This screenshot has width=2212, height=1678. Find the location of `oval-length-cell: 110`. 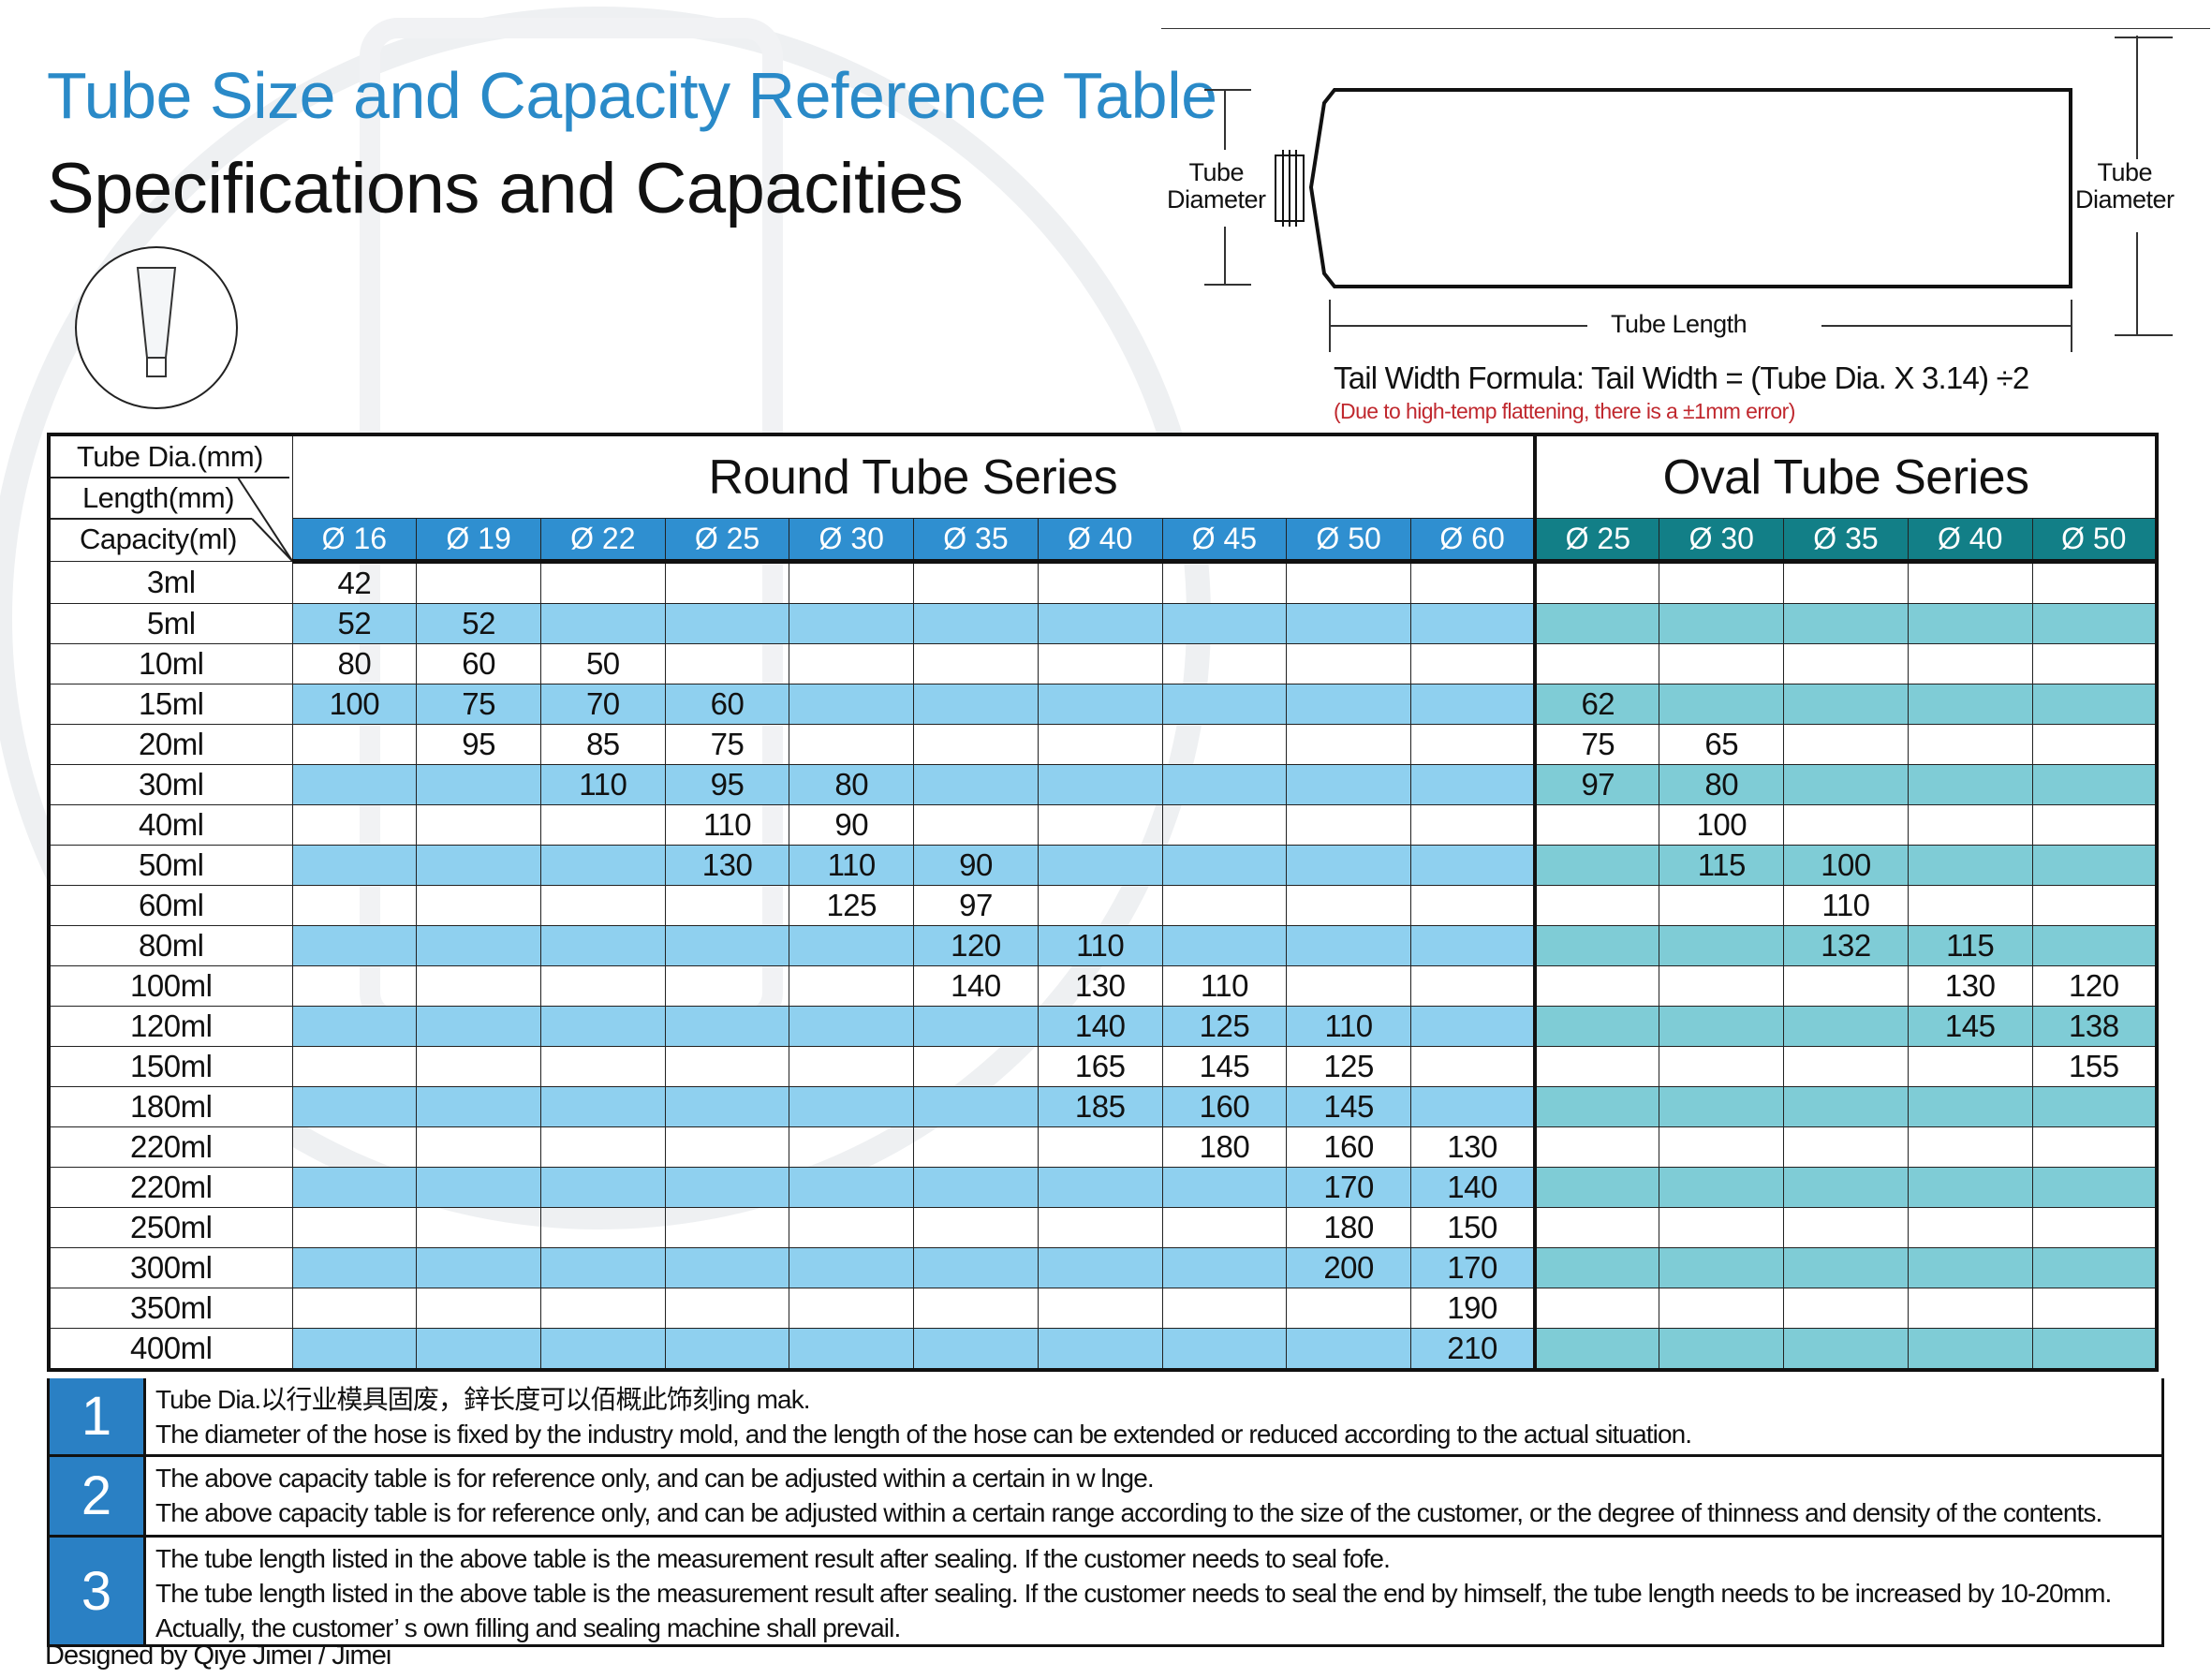

oval-length-cell: 110 is located at coordinates (1846, 906).